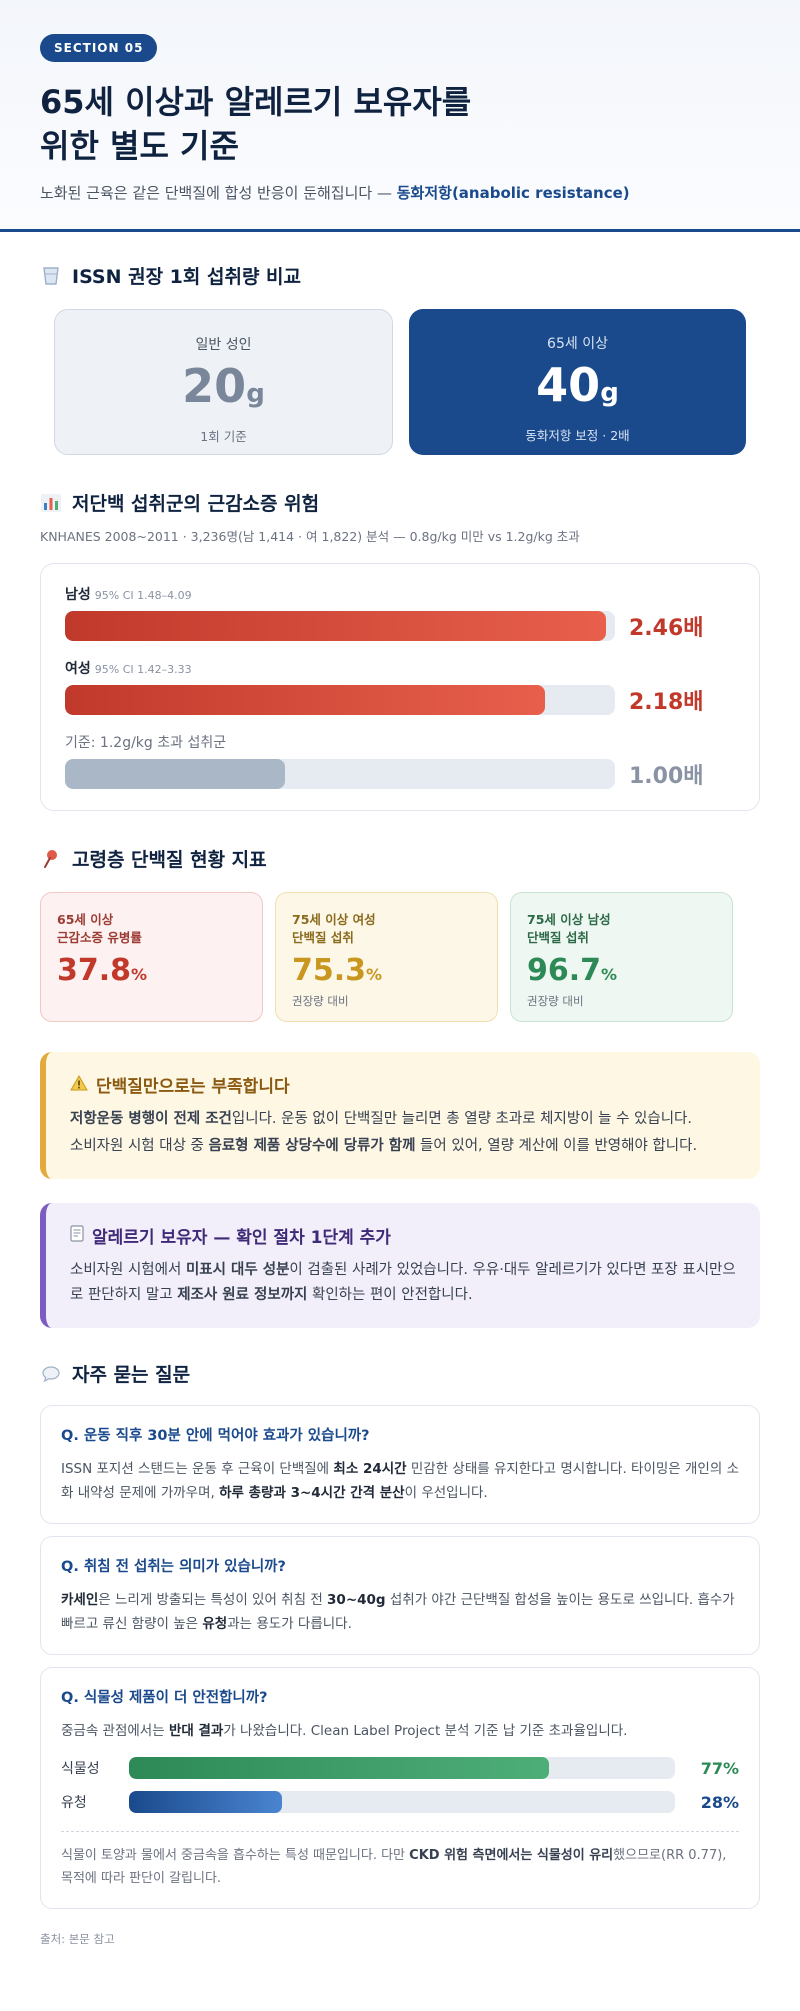  Describe the element at coordinates (51, 859) in the screenshot. I see `pin-icon` at that location.